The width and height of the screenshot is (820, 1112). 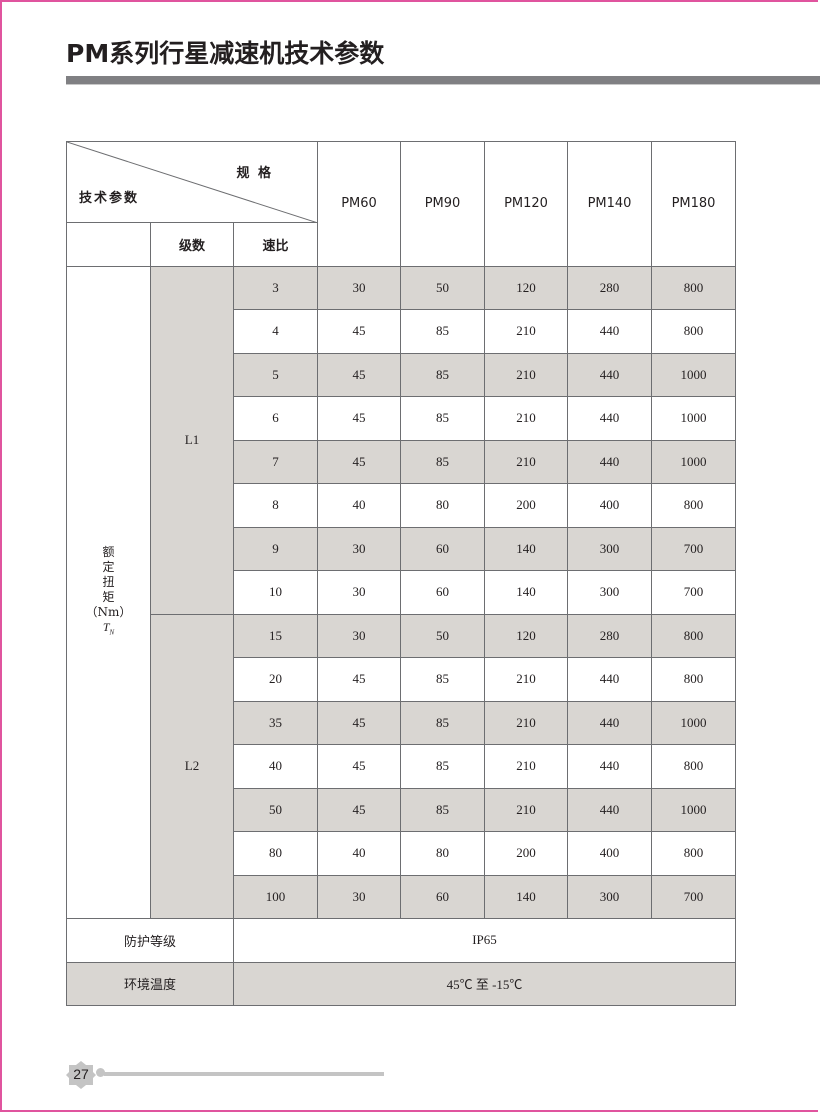 What do you see at coordinates (275, 505) in the screenshot?
I see `ratio-cell: 8` at bounding box center [275, 505].